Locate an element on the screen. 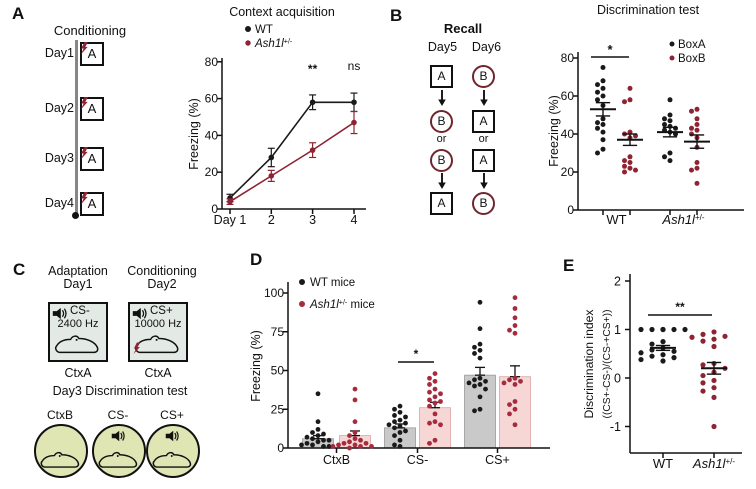 The height and width of the screenshot is (489, 756). y-tick-label: 25 is located at coordinates (278, 409).